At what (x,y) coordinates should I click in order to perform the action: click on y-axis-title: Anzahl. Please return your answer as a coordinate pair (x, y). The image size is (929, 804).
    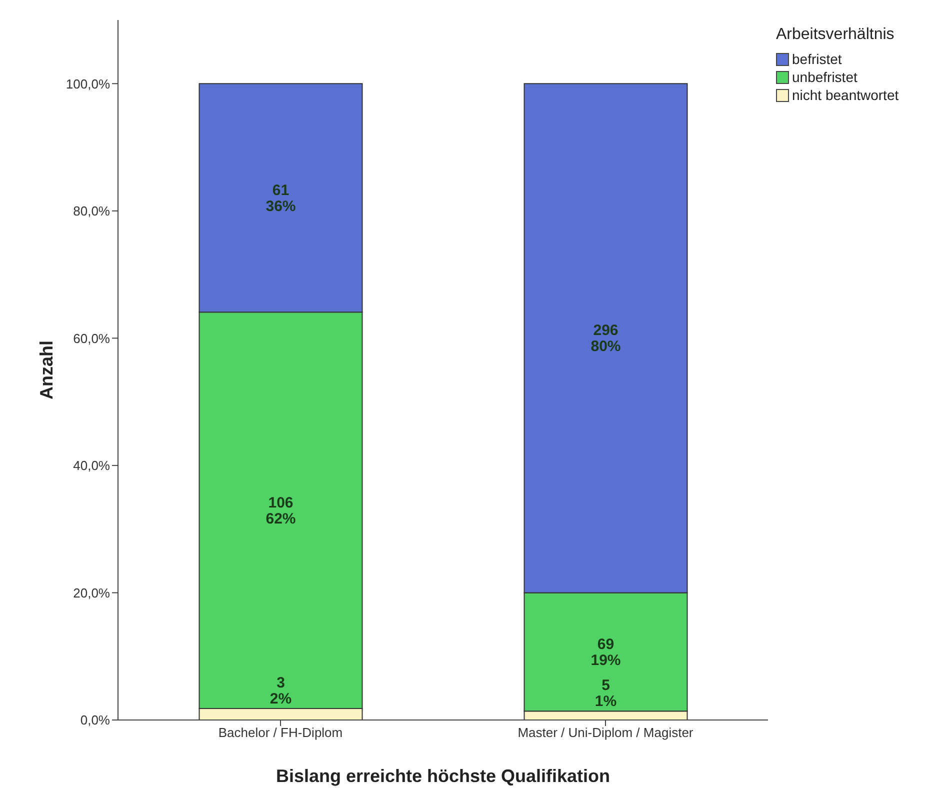
    Looking at the image, I should click on (46, 370).